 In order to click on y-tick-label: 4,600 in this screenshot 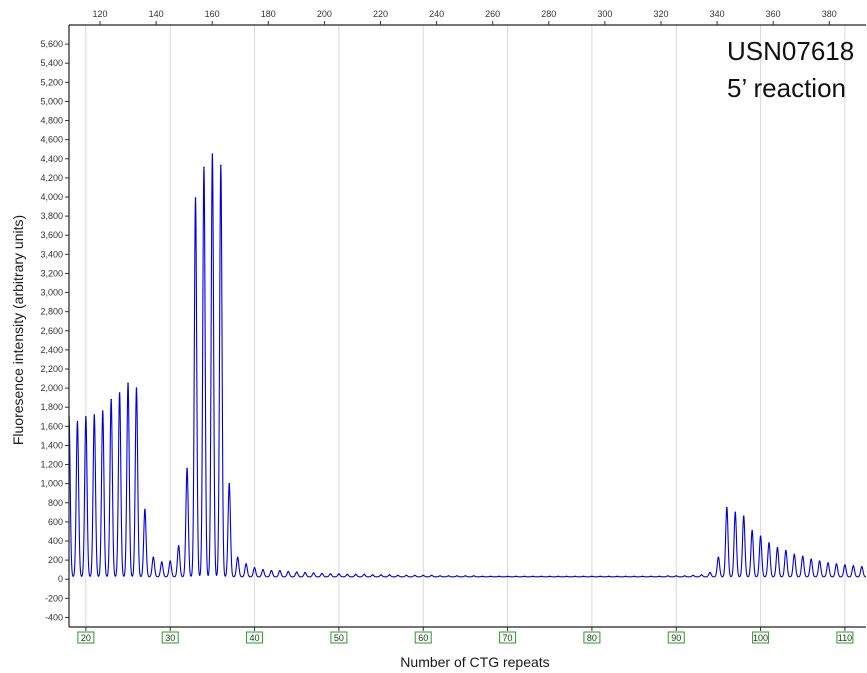, I will do `click(51, 140)`.